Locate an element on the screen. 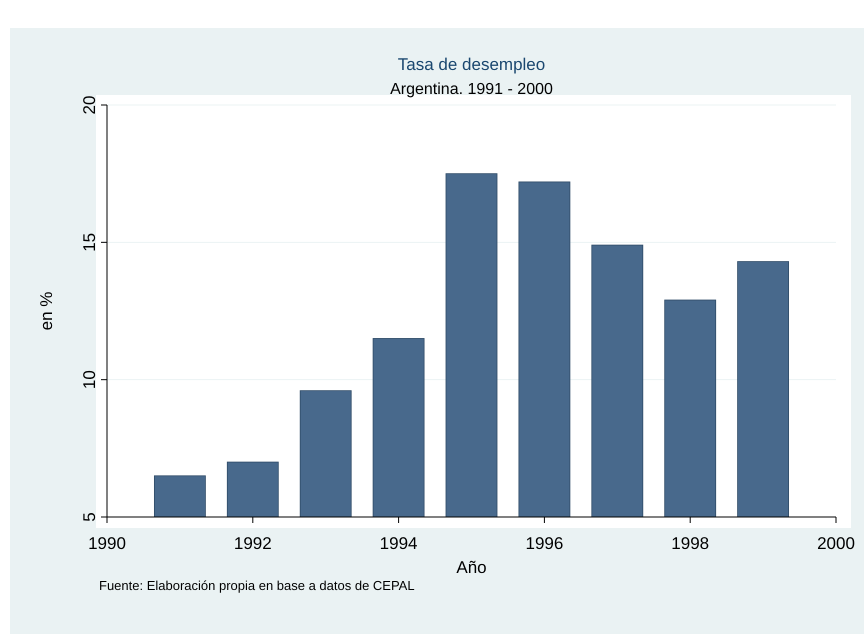  x-tick-label: 1990 is located at coordinates (107, 543).